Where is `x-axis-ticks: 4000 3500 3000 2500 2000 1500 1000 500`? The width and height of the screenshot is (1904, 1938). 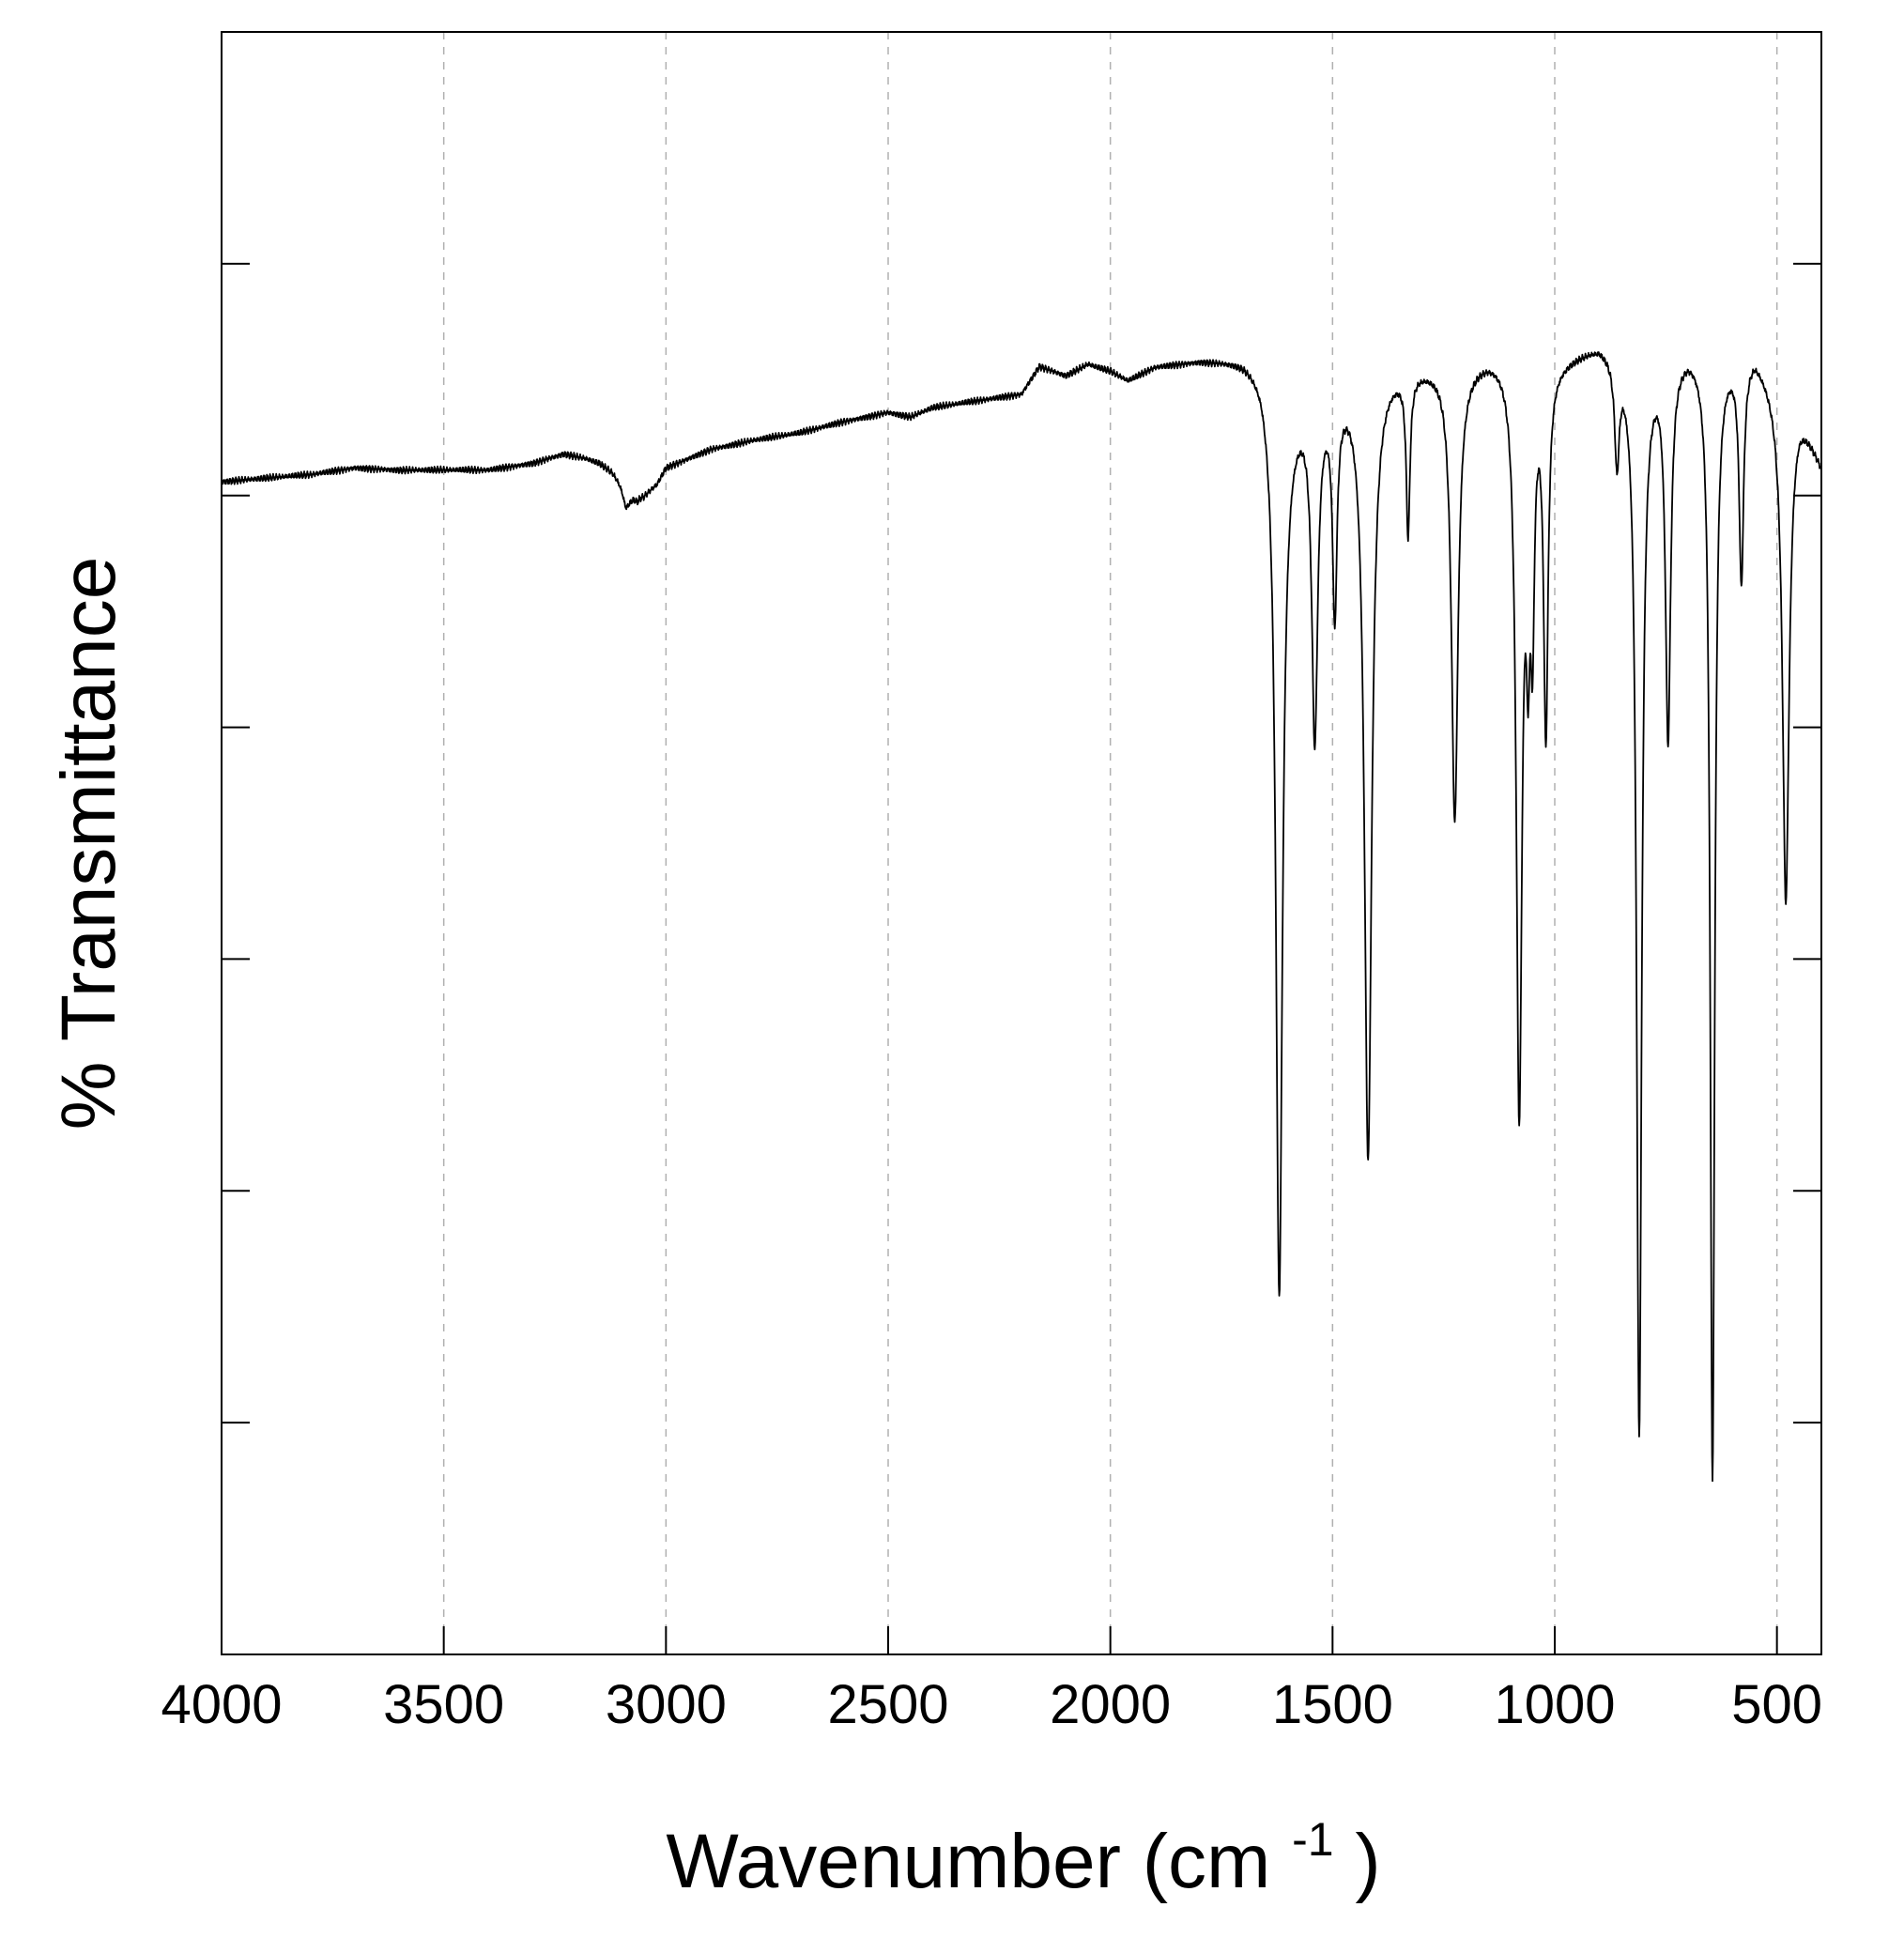 x-axis-ticks: 4000 3500 3000 2500 2000 1500 1000 500 is located at coordinates (991, 1681).